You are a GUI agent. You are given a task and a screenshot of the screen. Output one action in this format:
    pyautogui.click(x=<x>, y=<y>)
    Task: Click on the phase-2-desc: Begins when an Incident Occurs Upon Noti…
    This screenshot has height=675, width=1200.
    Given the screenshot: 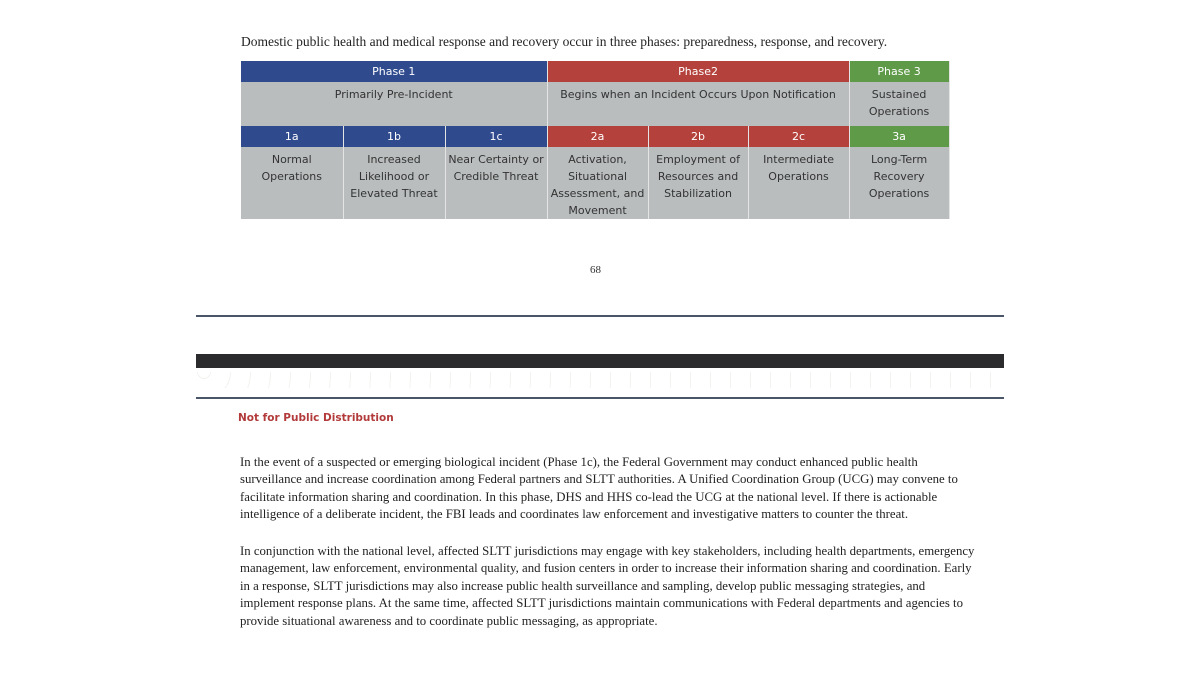 What is the action you would take?
    pyautogui.click(x=698, y=104)
    